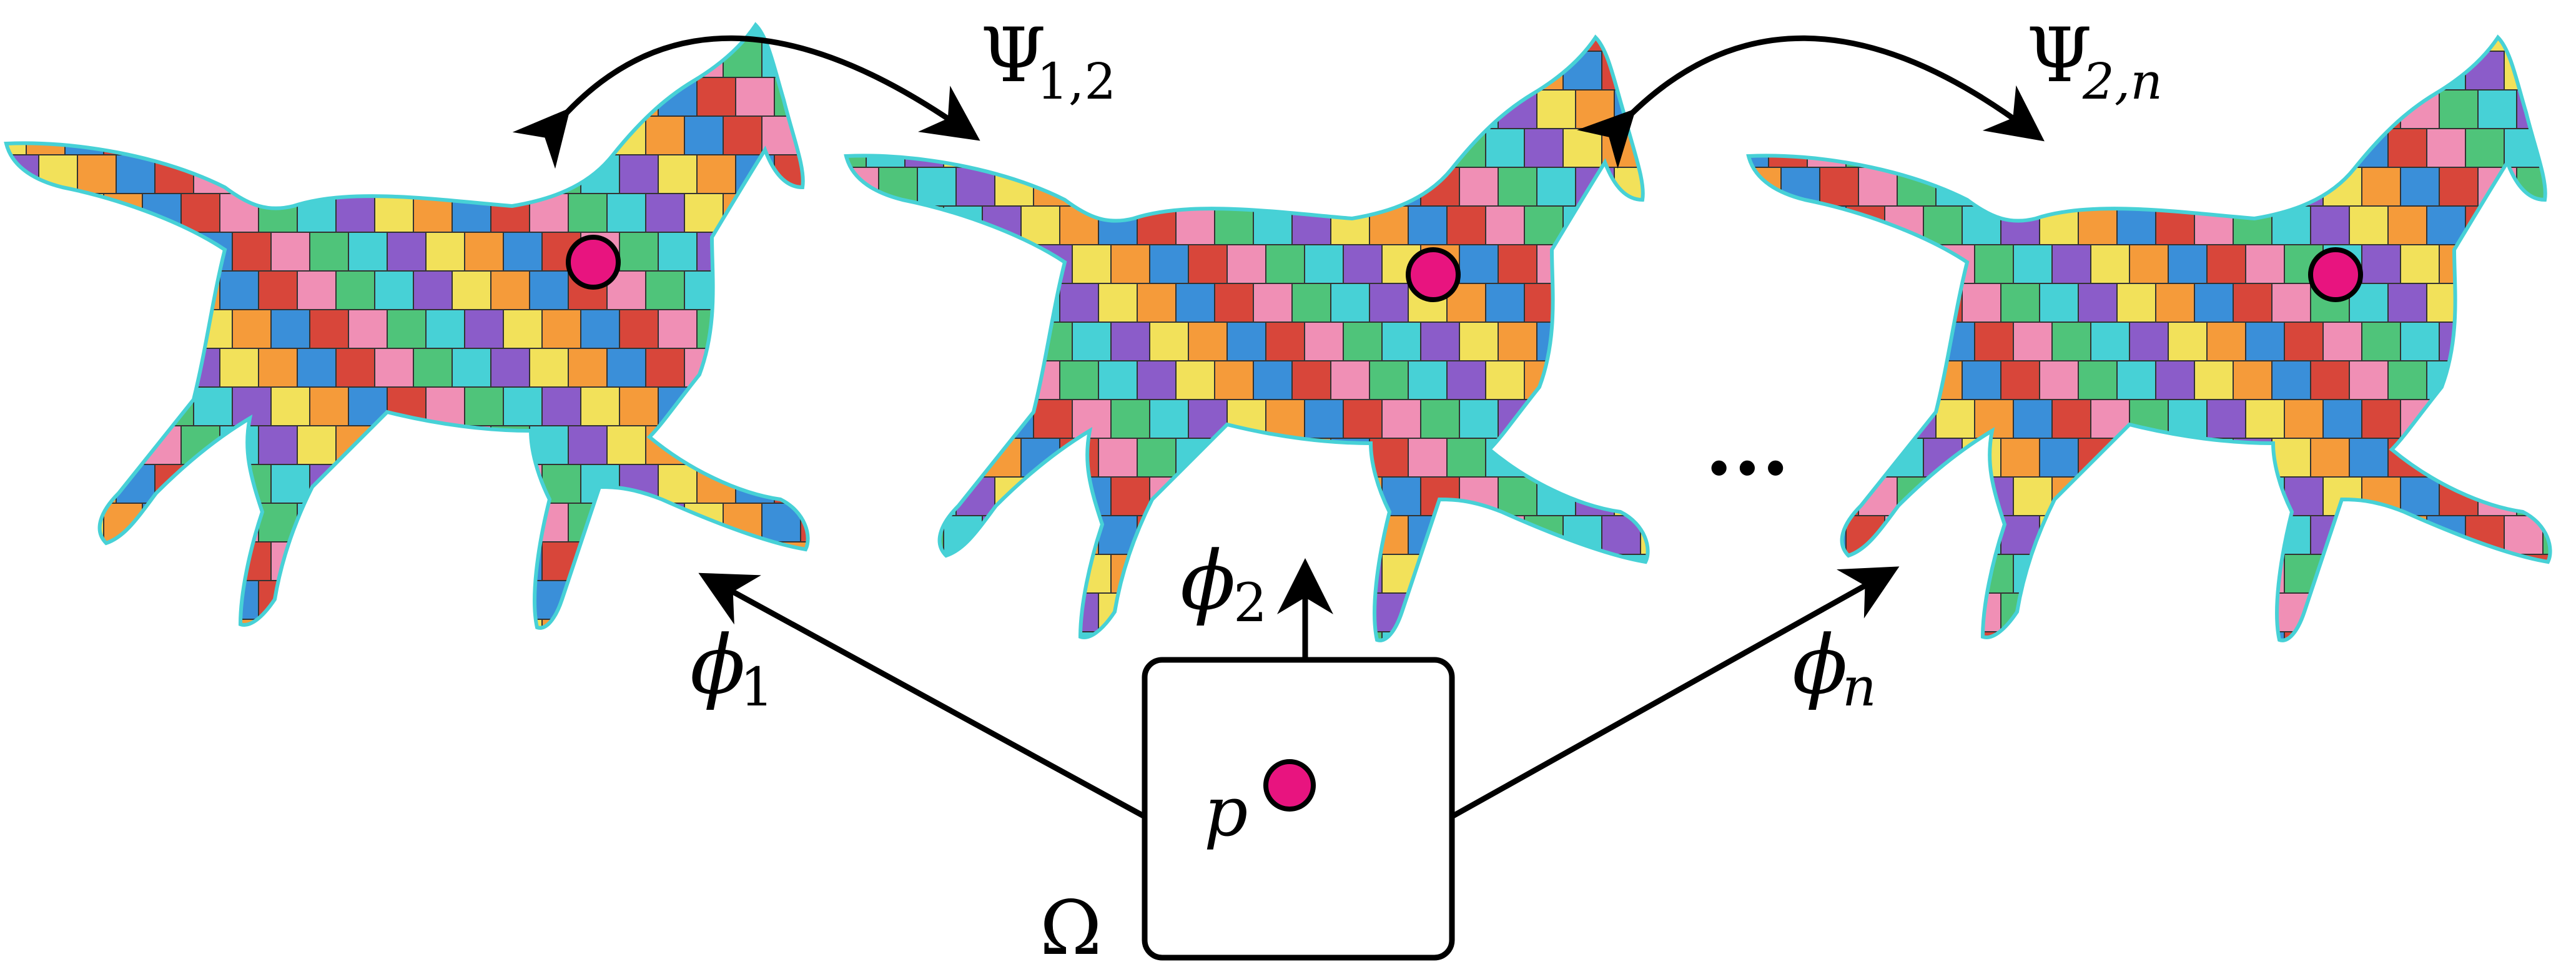  Describe the element at coordinates (1013, 55) in the screenshot. I see `svg-text: Ψ` at that location.